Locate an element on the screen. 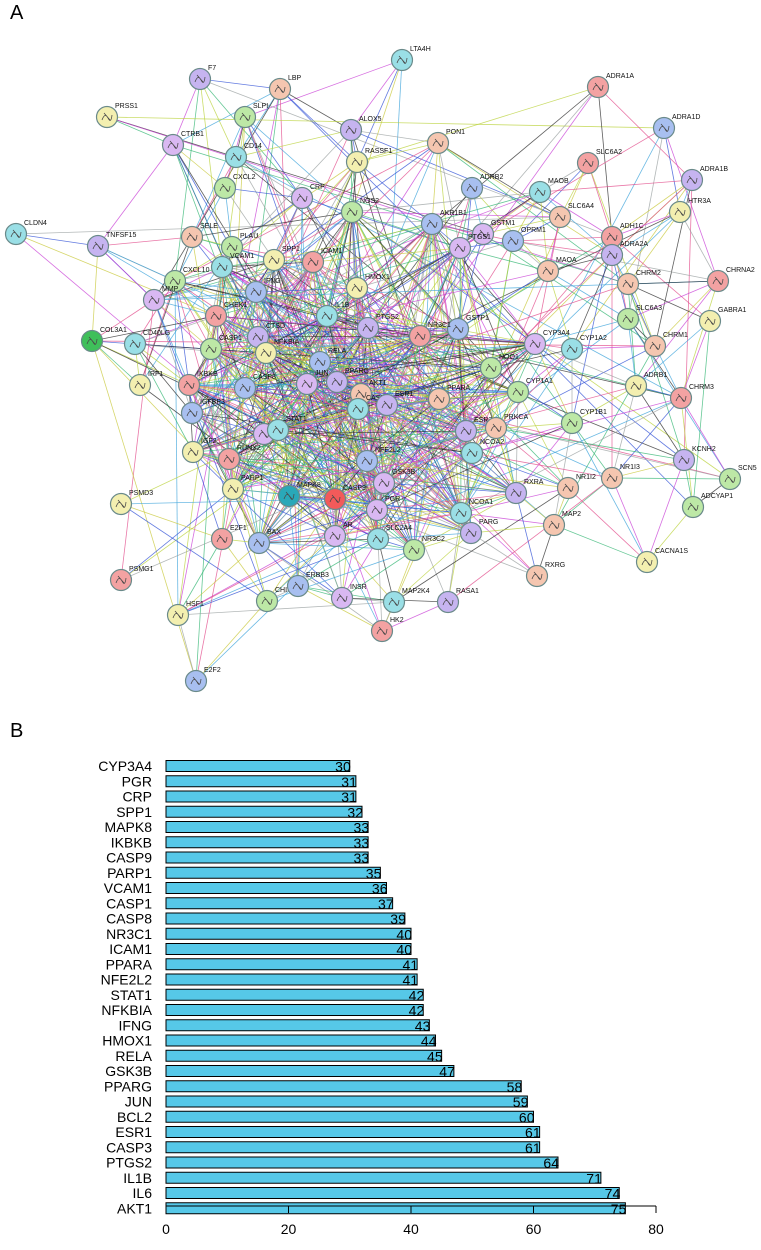 The width and height of the screenshot is (761, 1250). network-node-label: HMOX1 is located at coordinates (377, 277).